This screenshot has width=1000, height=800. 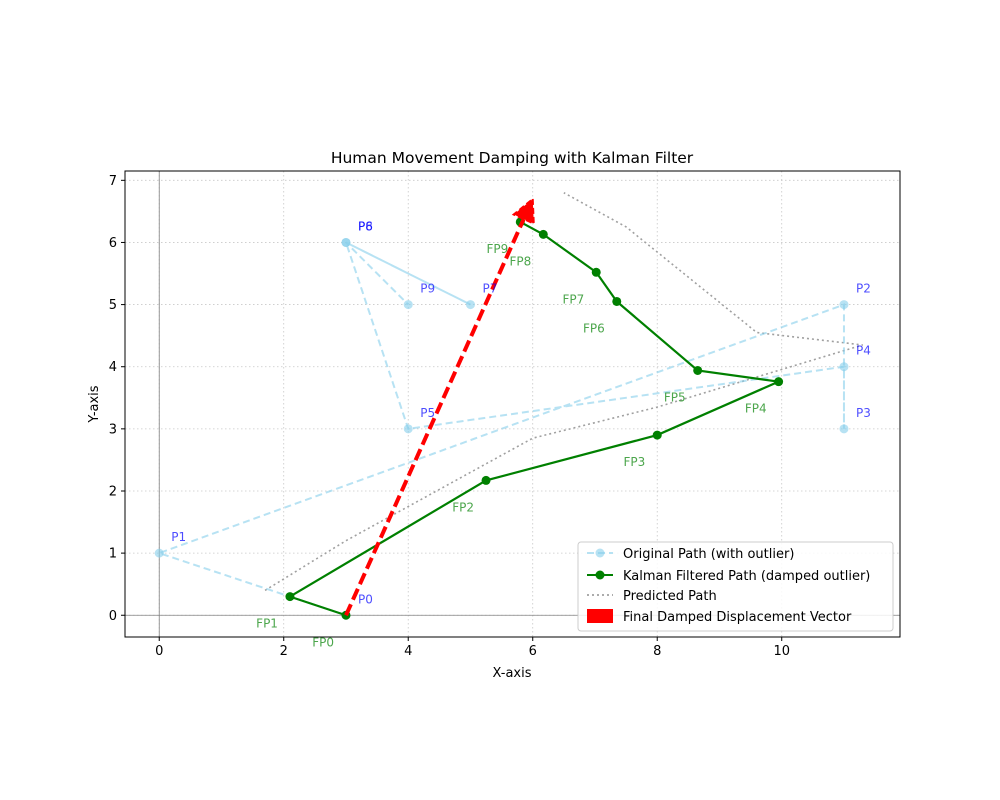 What do you see at coordinates (533, 651) in the screenshot?
I see `x-tick-label: 6` at bounding box center [533, 651].